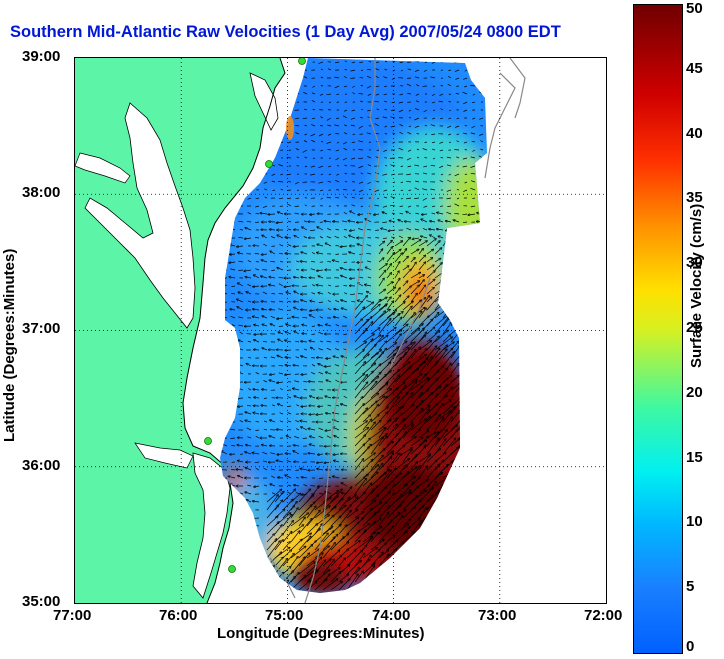 The width and height of the screenshot is (724, 659). I want to click on station-marker, so click(208, 441).